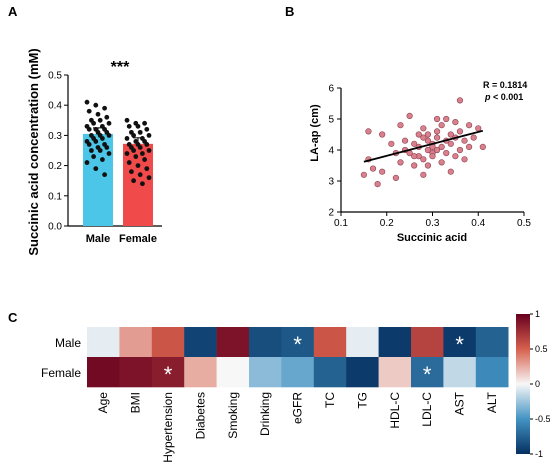 The image size is (550, 475). What do you see at coordinates (61, 373) in the screenshot?
I see `row-label-female: Female` at bounding box center [61, 373].